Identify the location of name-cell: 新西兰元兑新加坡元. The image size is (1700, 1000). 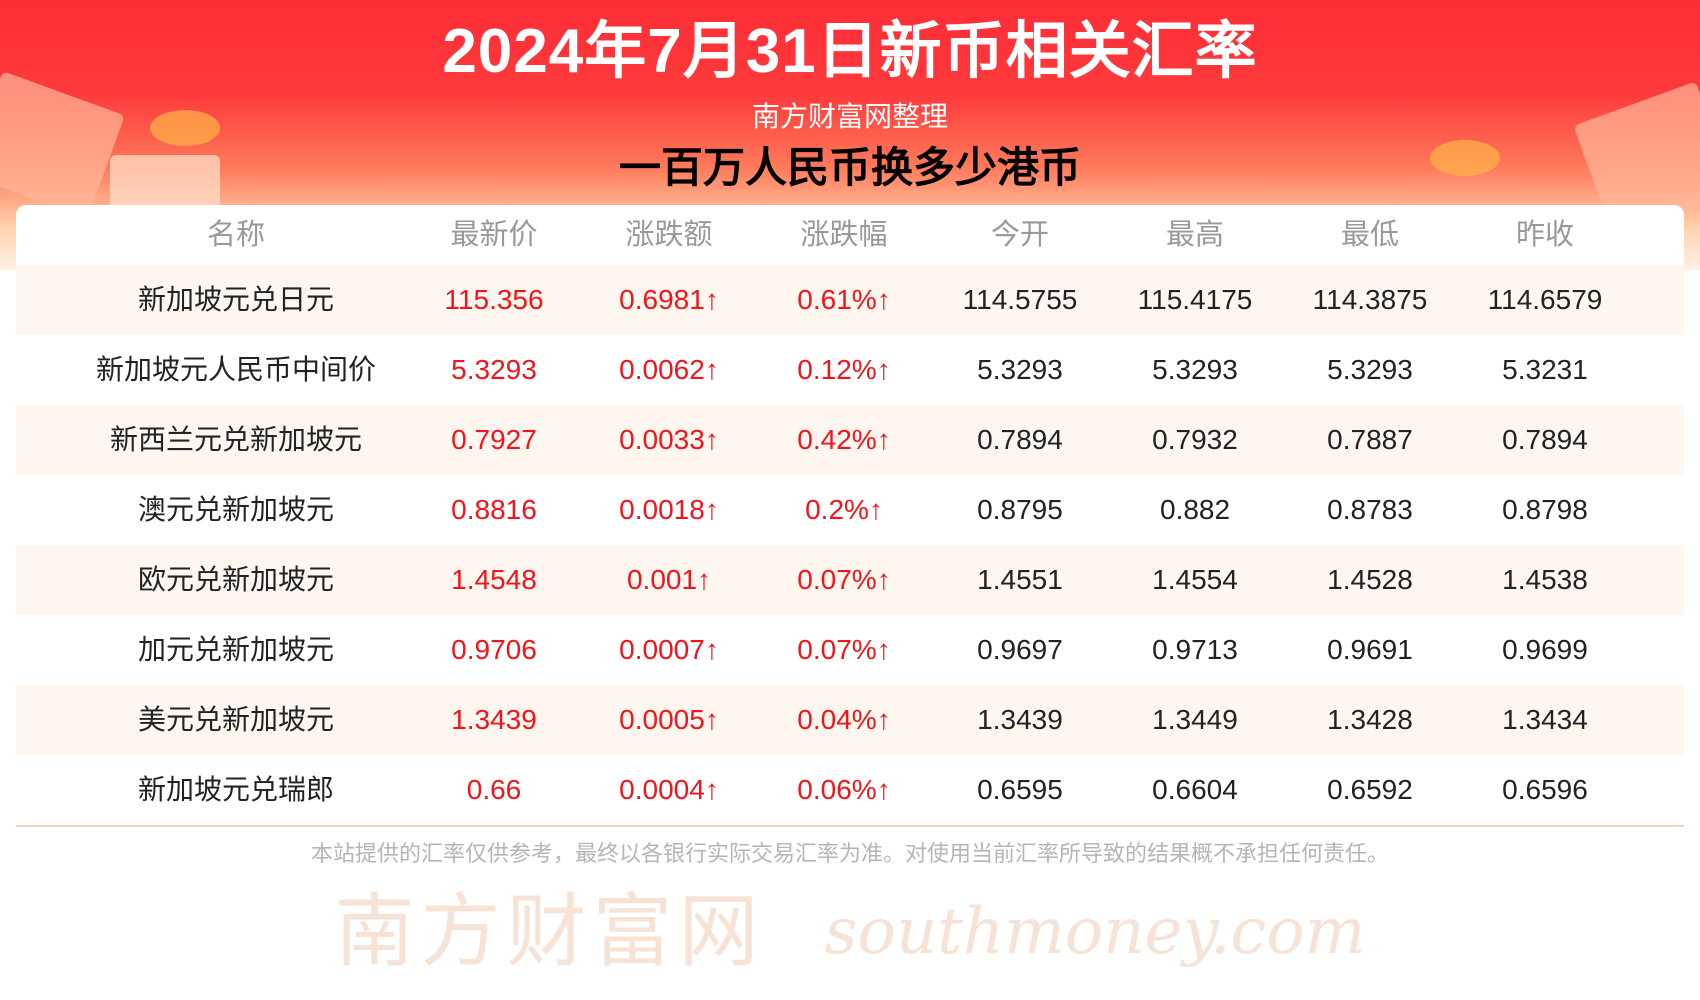
(236, 439).